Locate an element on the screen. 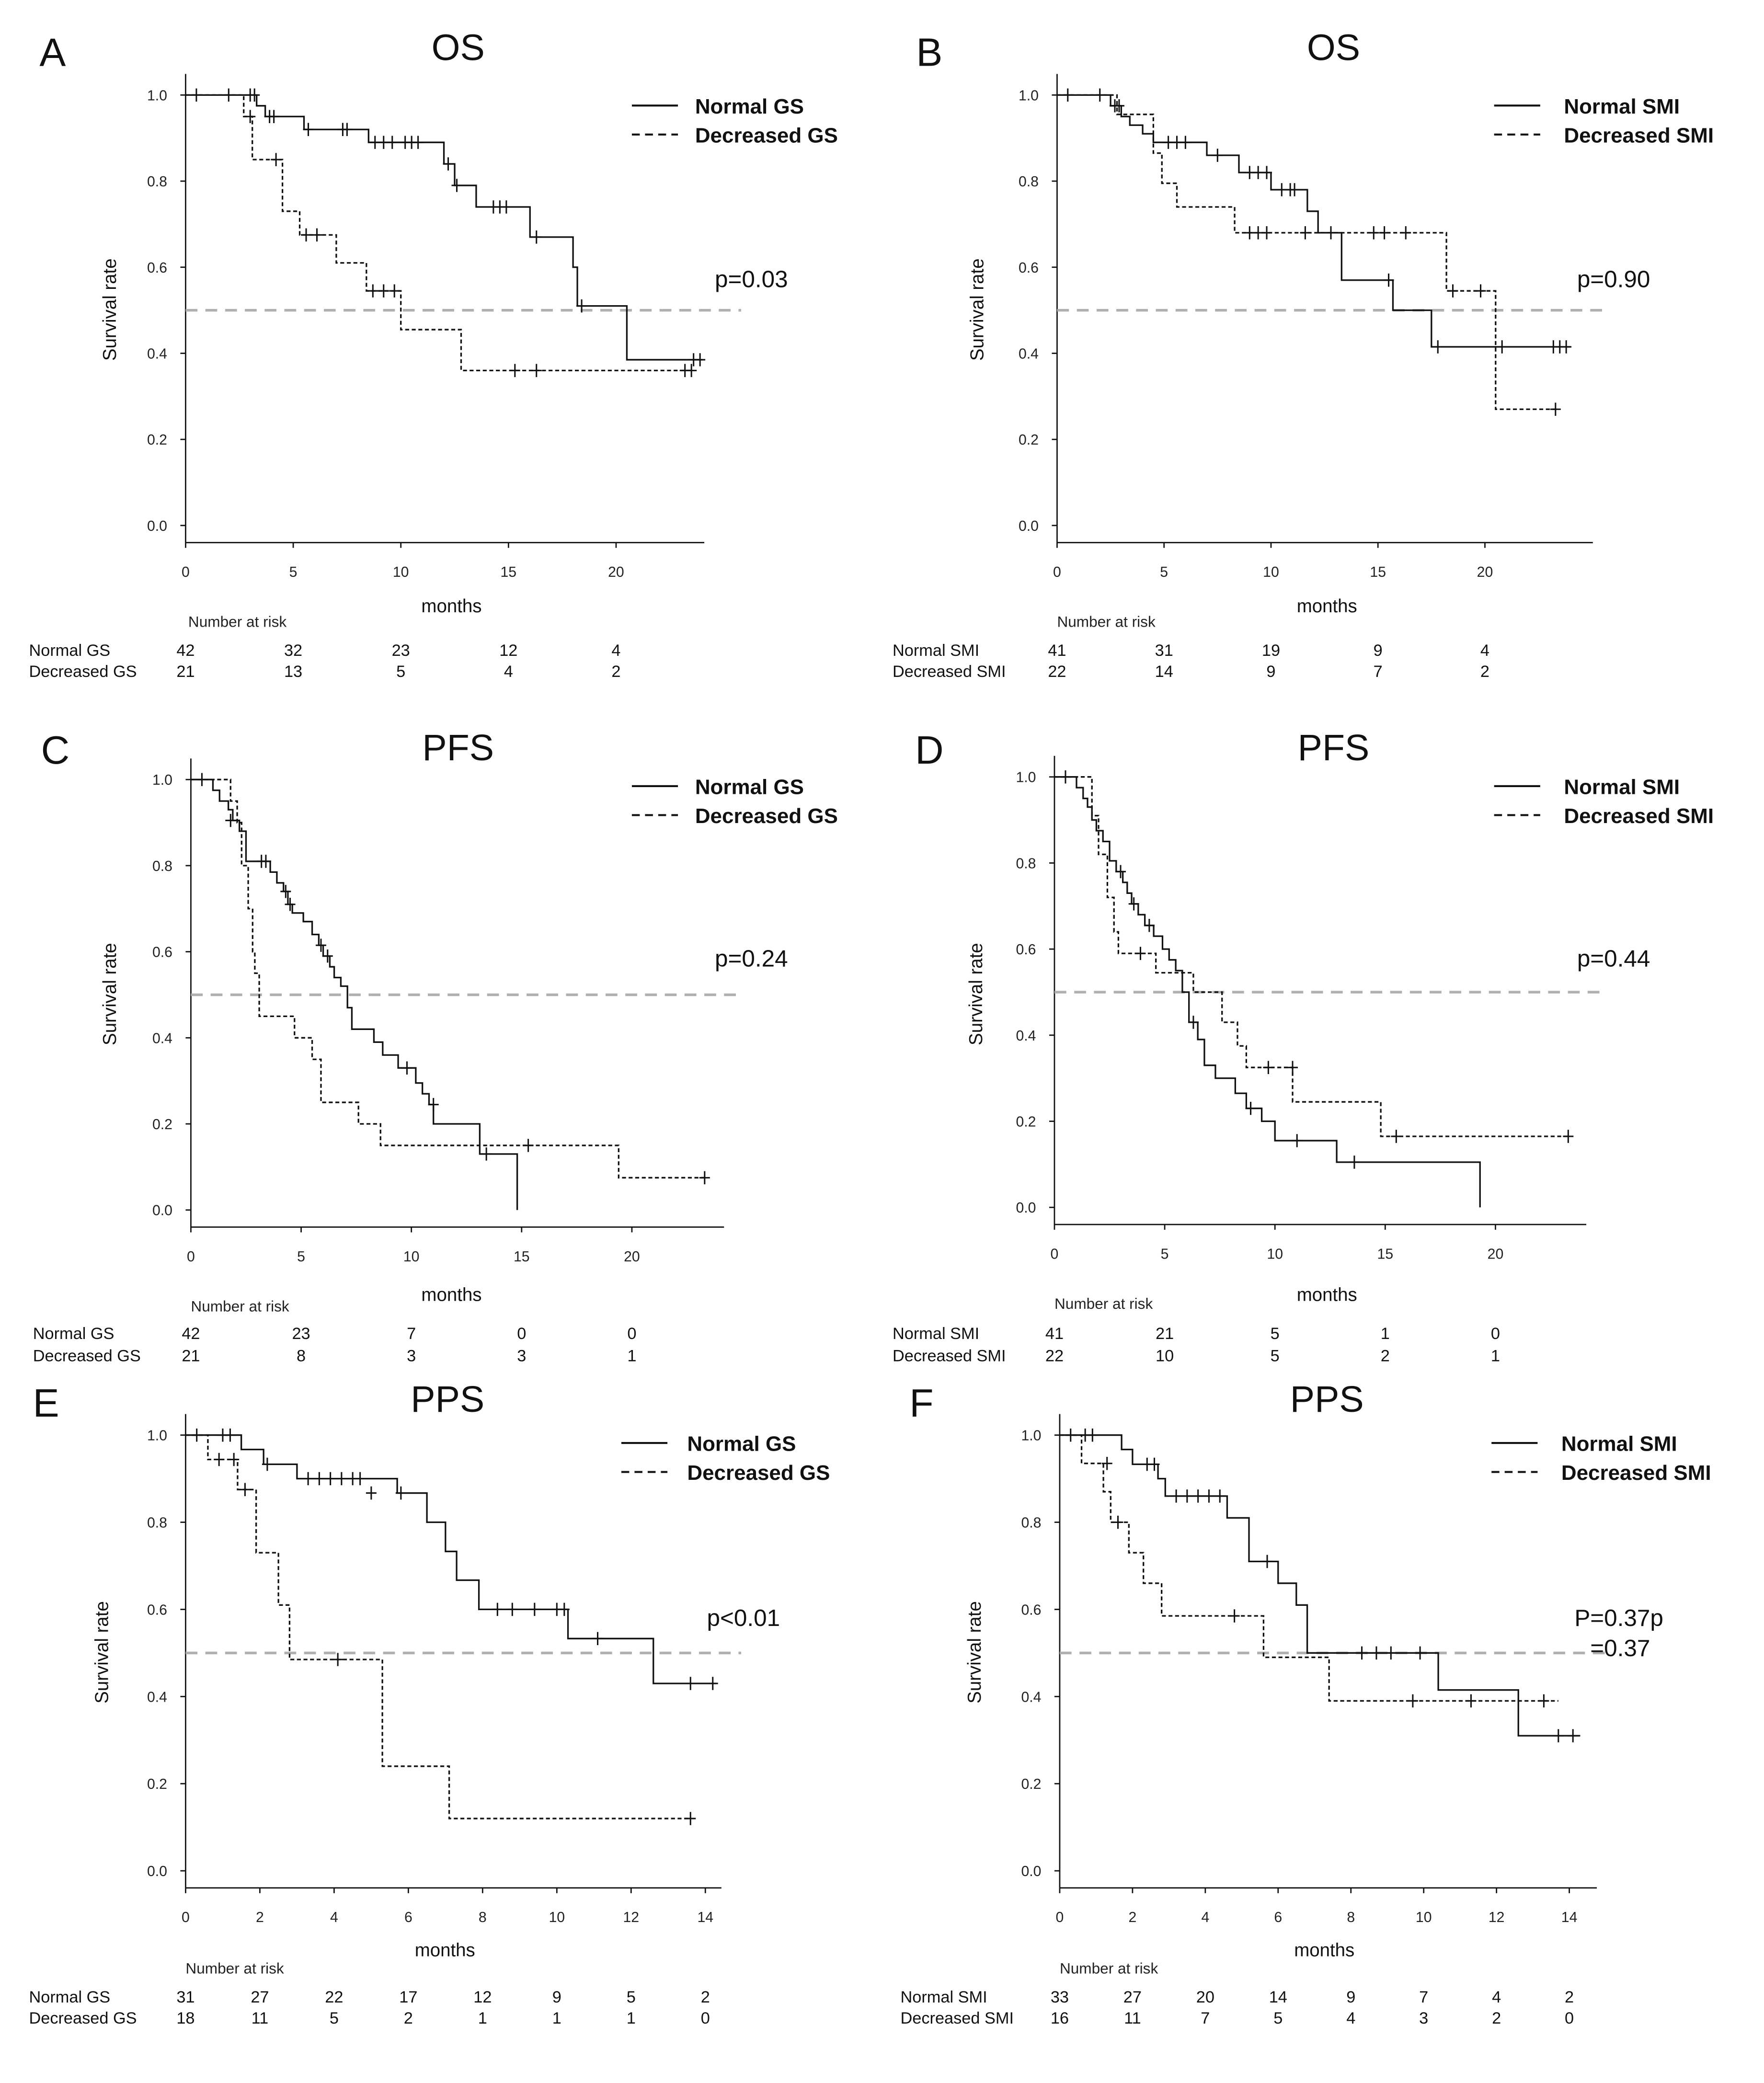 The height and width of the screenshot is (2083, 1764). risk-value: 5 is located at coordinates (631, 1997).